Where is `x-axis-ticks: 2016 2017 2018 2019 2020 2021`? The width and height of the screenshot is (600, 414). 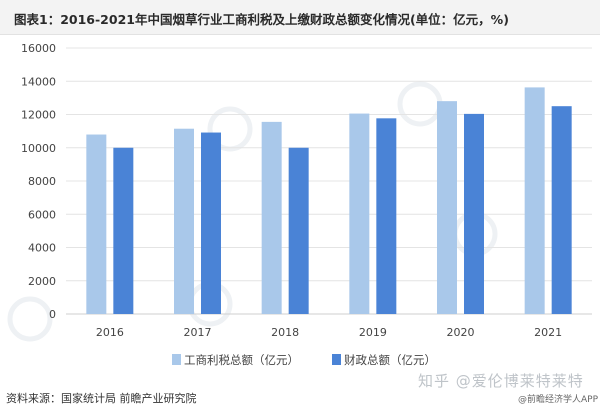 x-axis-ticks: 2016 2017 2018 2019 2020 2021 is located at coordinates (329, 332).